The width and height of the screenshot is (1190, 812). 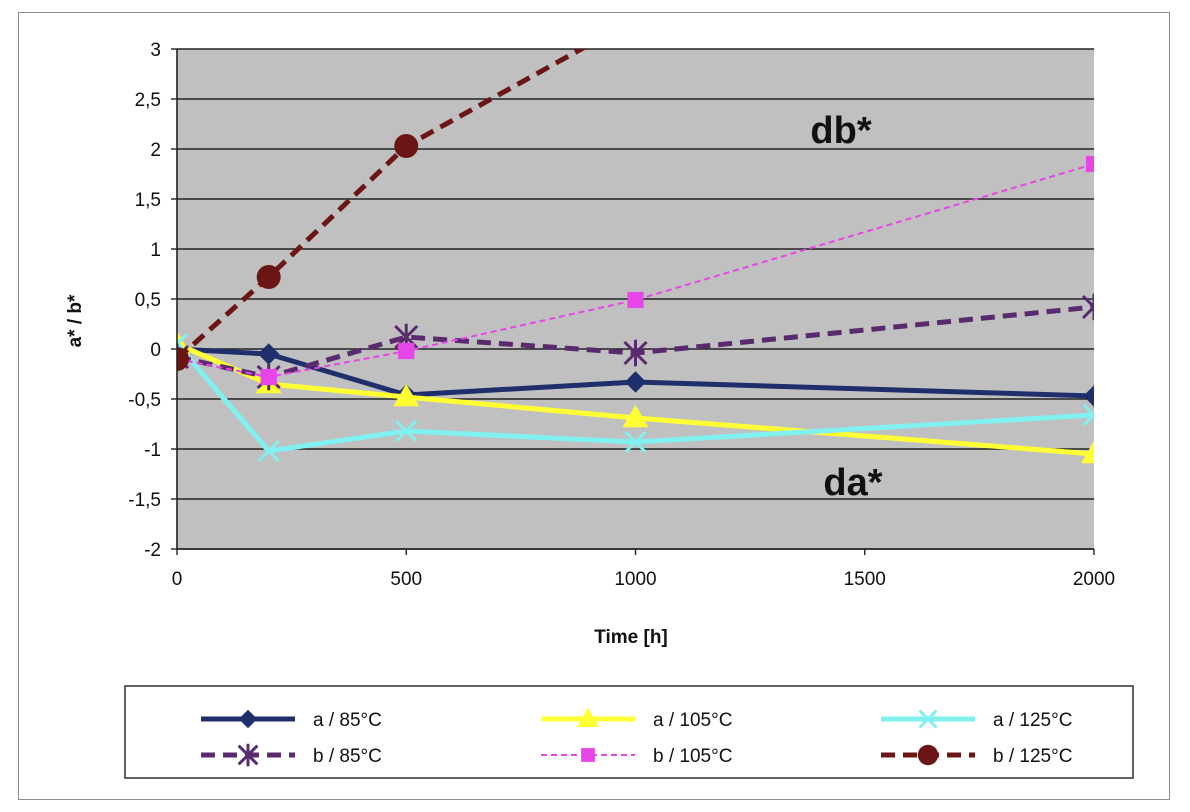 What do you see at coordinates (840, 131) in the screenshot?
I see `annotation-db: db*` at bounding box center [840, 131].